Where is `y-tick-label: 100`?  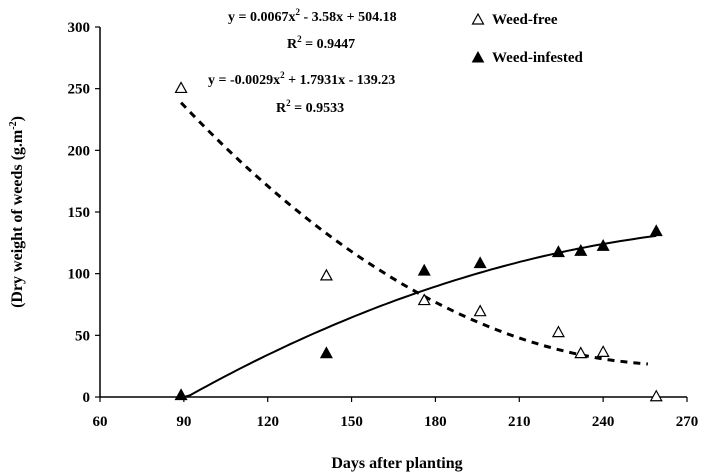 y-tick-label: 100 is located at coordinates (79, 275).